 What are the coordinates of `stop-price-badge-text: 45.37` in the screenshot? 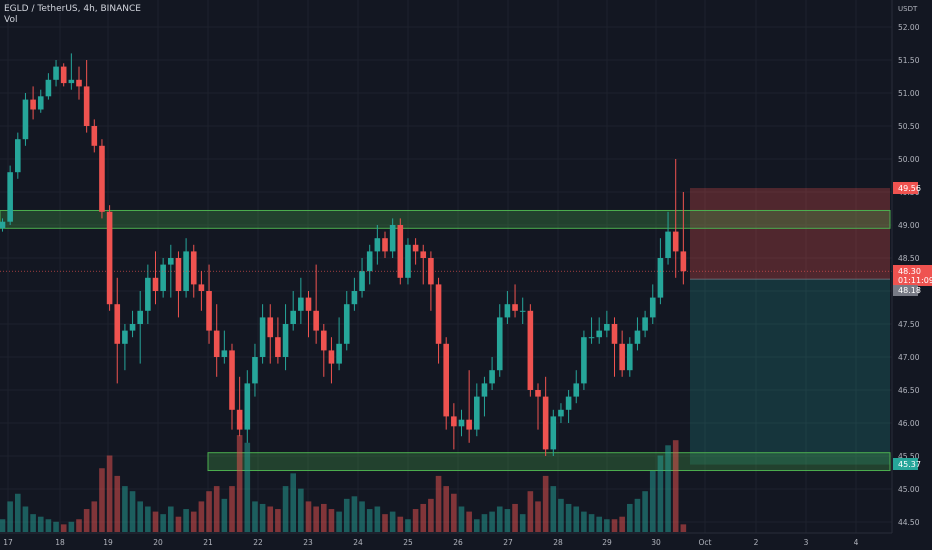 It's located at (909, 464).